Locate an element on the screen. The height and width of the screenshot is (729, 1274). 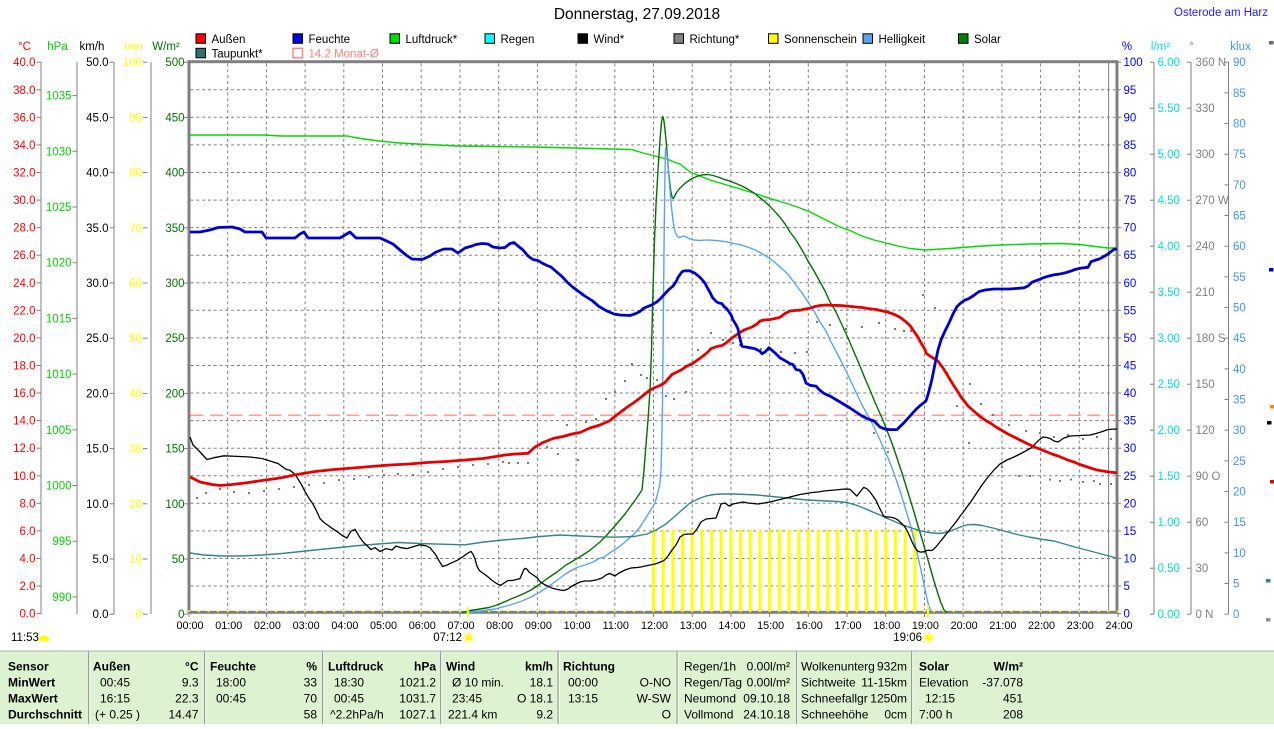
svg-text: 16:00 is located at coordinates (809, 626).